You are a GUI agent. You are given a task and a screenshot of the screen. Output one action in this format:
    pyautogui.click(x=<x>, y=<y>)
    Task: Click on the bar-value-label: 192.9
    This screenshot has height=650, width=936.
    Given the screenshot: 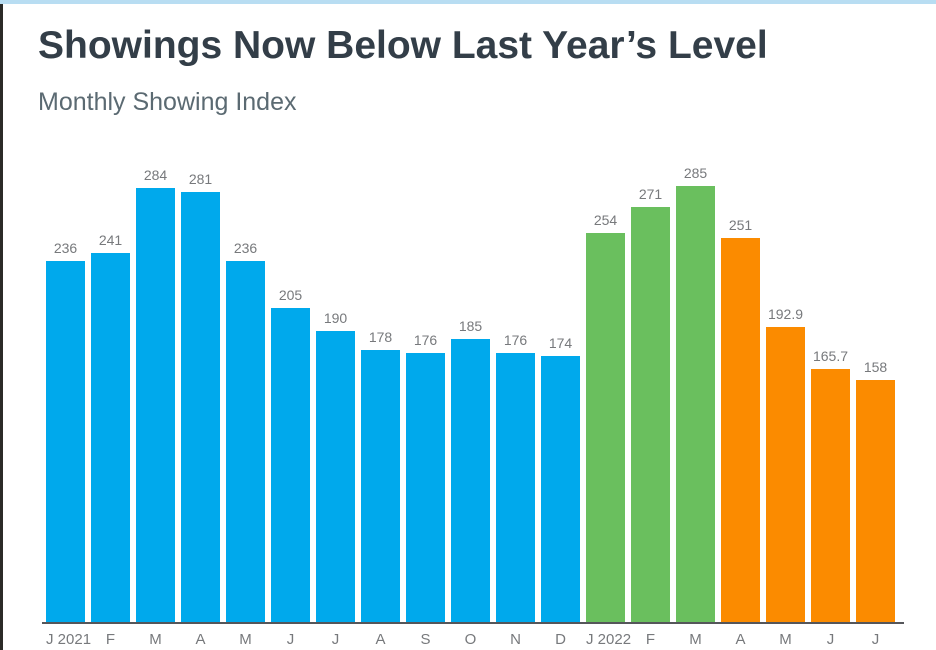 What is the action you would take?
    pyautogui.click(x=785, y=314)
    